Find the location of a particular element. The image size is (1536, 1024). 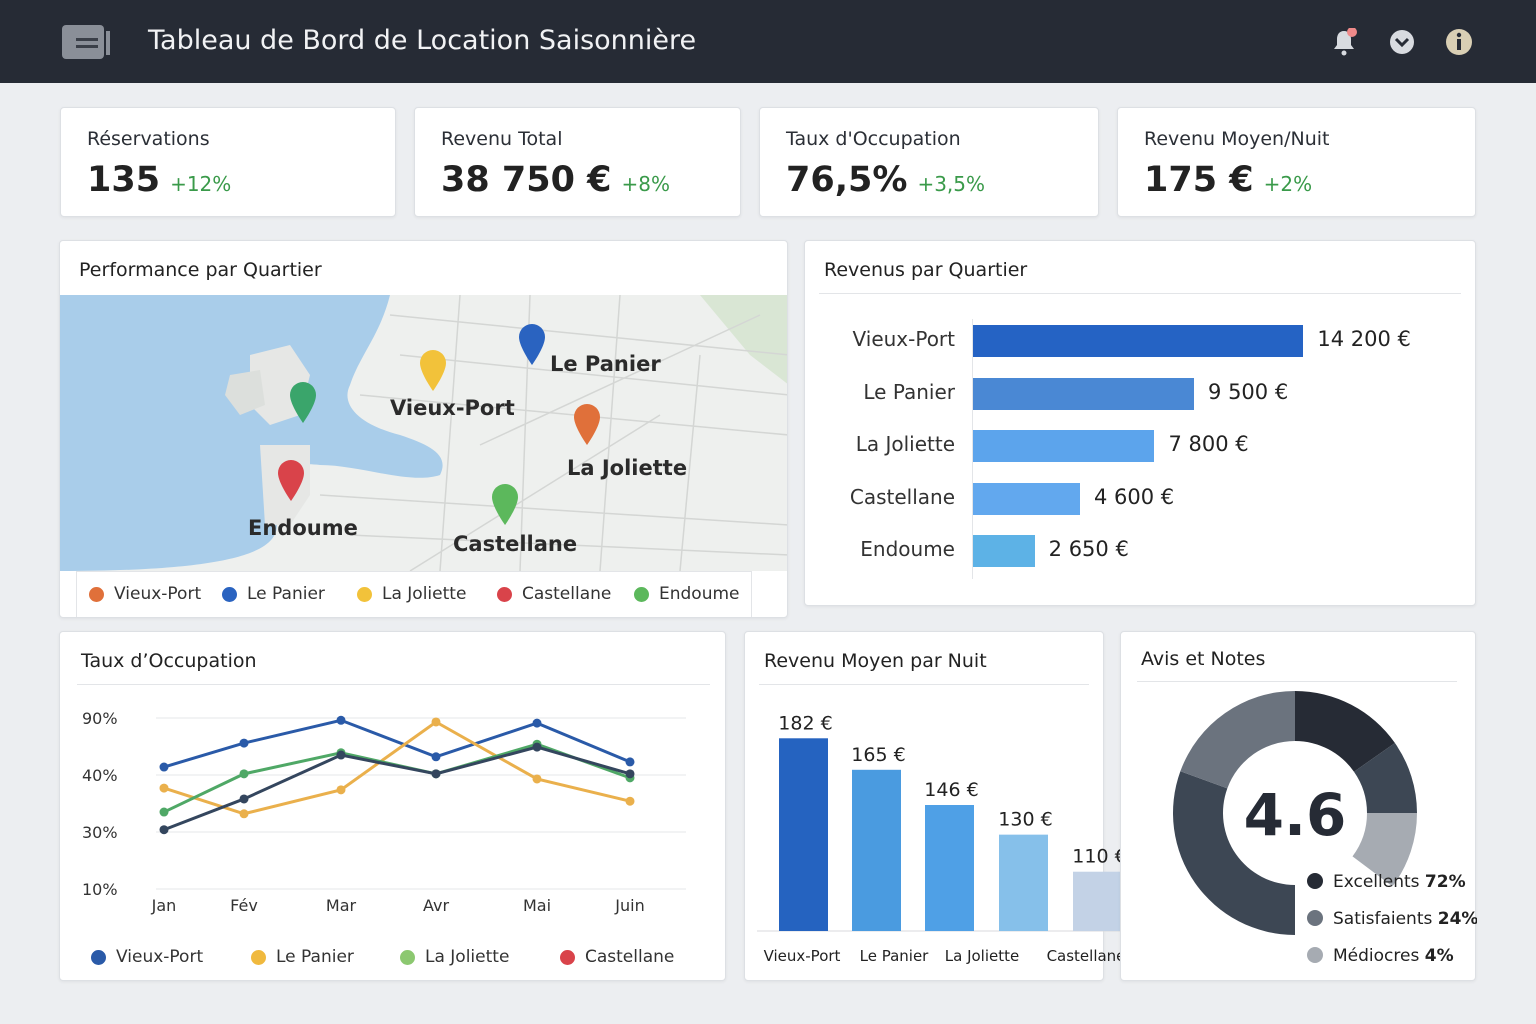

menu-icon is located at coordinates (86, 42).